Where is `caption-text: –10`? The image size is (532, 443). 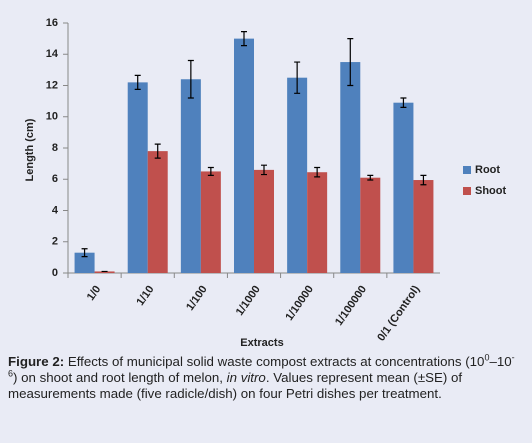 caption-text: –10 is located at coordinates (500, 361).